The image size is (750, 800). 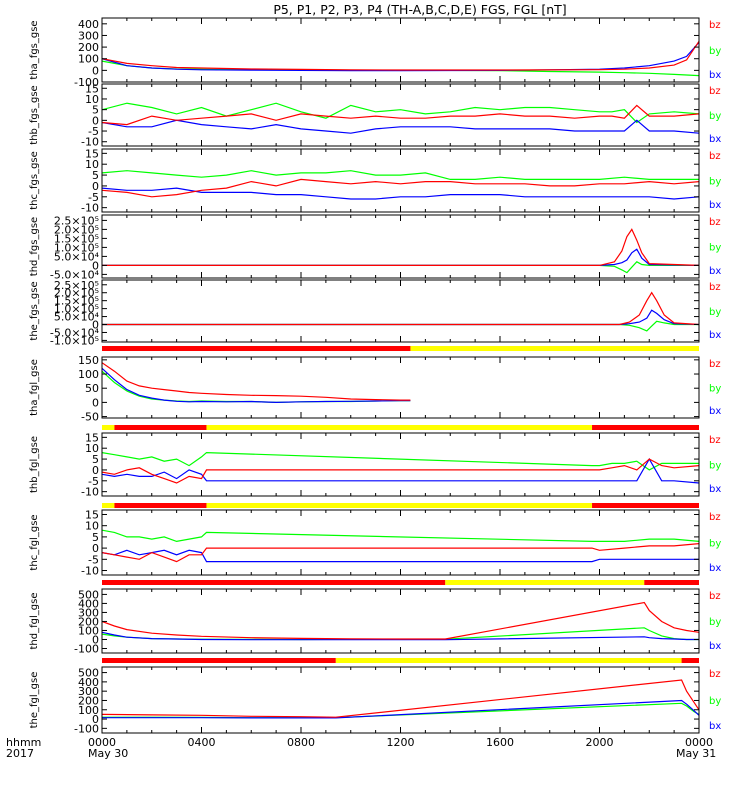 I want to click on panel-label-thb_fgl_gse: thb_fgl_gse, so click(x=34, y=464).